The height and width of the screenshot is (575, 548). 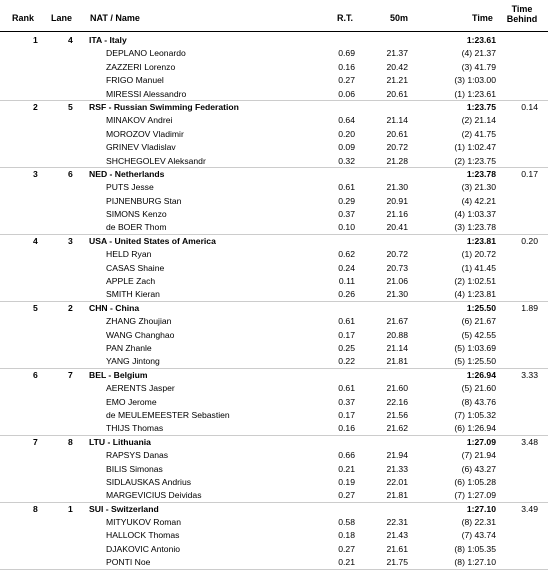 I want to click on swimmer-row: SMITH Kieran 0.26 21.30 (4) 1:23.81, so click(x=274, y=295).